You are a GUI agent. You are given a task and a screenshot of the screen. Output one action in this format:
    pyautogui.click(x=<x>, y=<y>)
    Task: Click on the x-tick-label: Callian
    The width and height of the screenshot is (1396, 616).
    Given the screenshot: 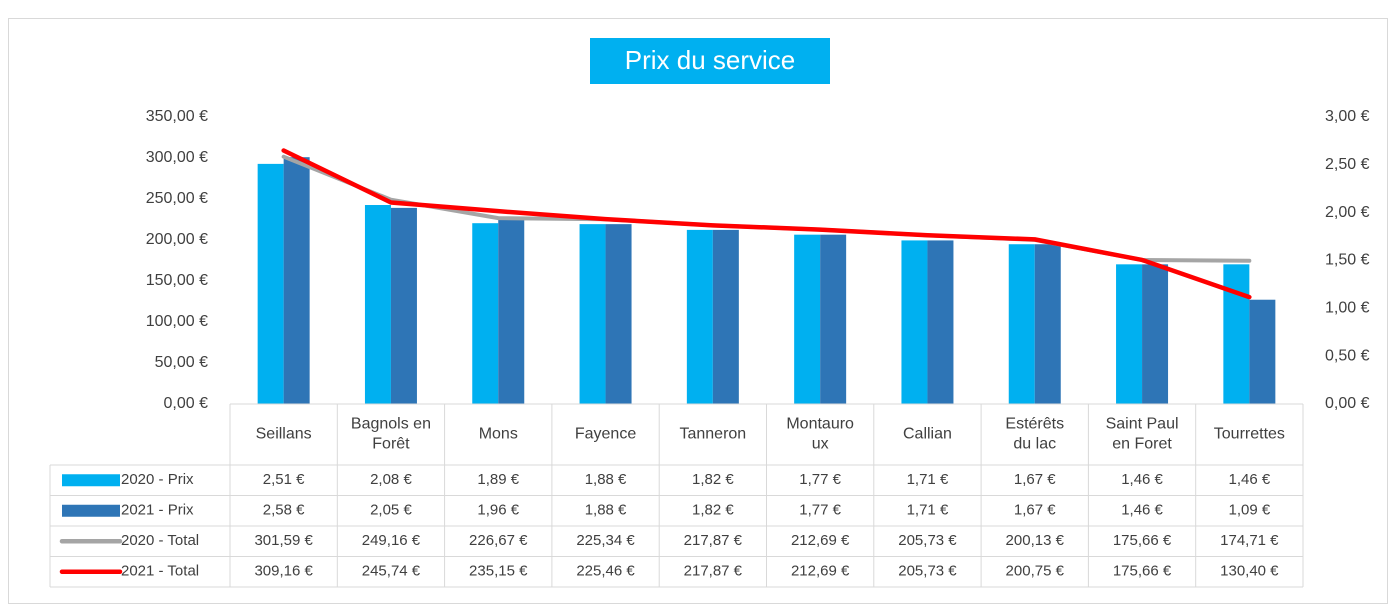 What is the action you would take?
    pyautogui.click(x=927, y=434)
    